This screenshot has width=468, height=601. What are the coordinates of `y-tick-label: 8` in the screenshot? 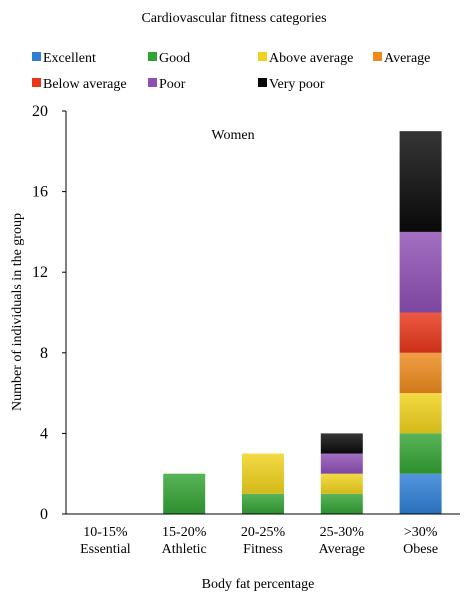 It's located at (44, 353).